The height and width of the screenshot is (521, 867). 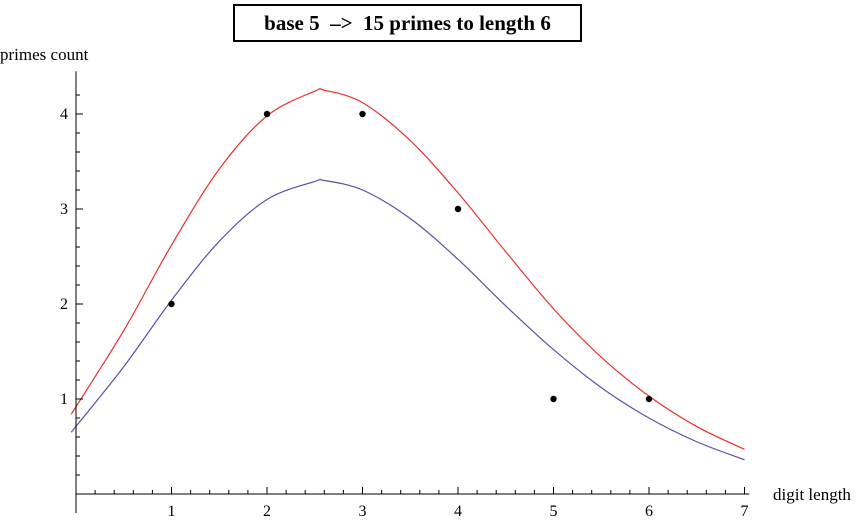 What do you see at coordinates (458, 511) in the screenshot?
I see `x-tick-label: 4` at bounding box center [458, 511].